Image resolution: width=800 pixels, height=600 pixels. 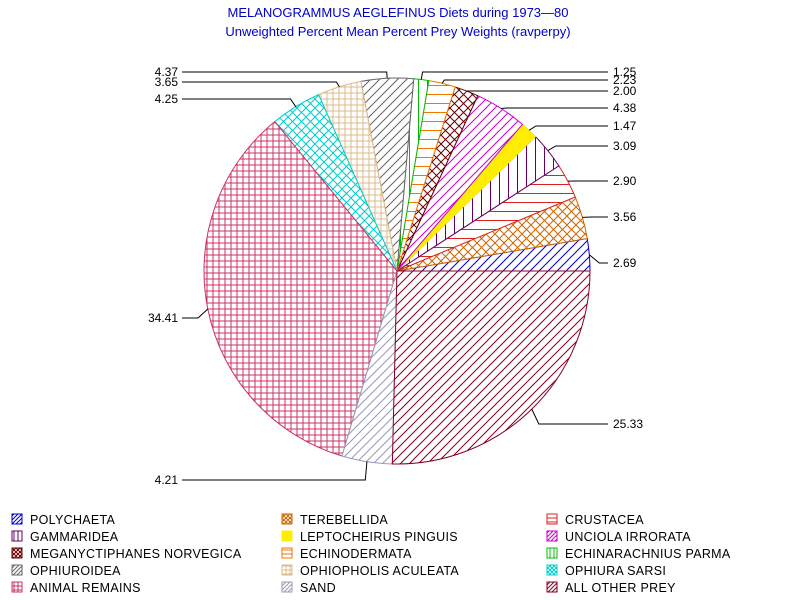 What do you see at coordinates (287, 553) in the screenshot?
I see `legend-swatch-echinodermata` at bounding box center [287, 553].